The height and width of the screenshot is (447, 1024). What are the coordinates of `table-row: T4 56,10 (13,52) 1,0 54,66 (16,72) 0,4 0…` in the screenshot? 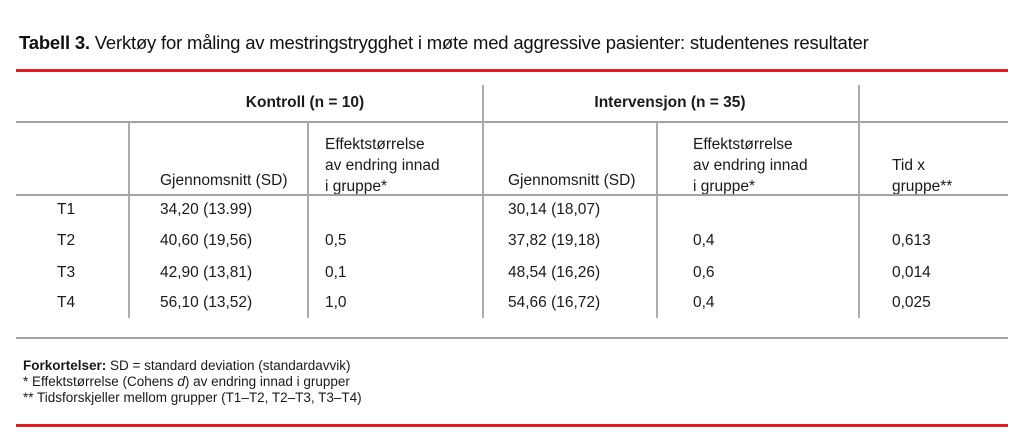 It's located at (512, 304).